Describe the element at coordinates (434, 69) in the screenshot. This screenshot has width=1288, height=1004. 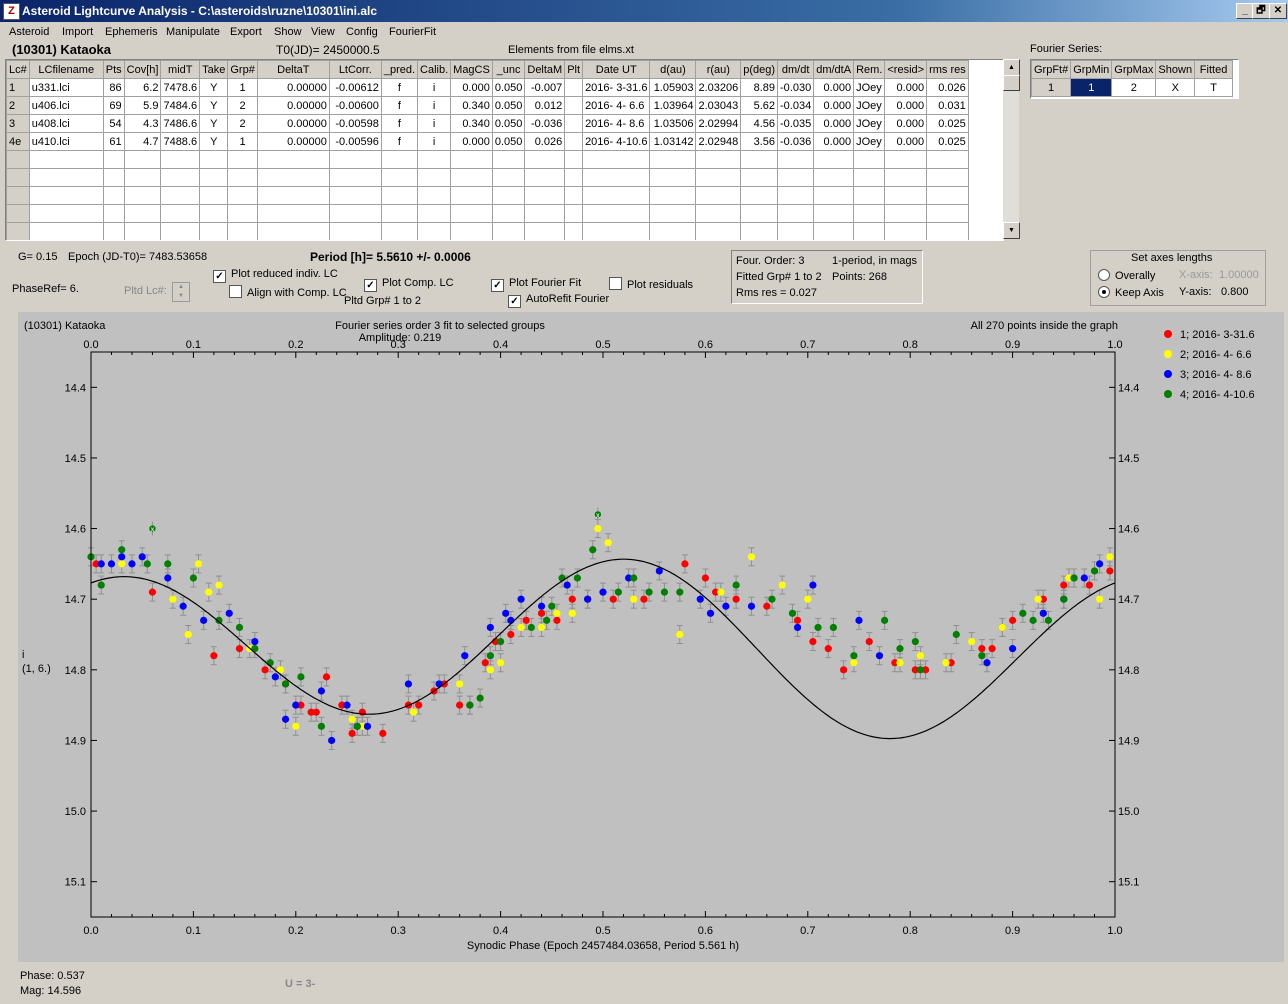
I see `lc-column-header: Calib.` at that location.